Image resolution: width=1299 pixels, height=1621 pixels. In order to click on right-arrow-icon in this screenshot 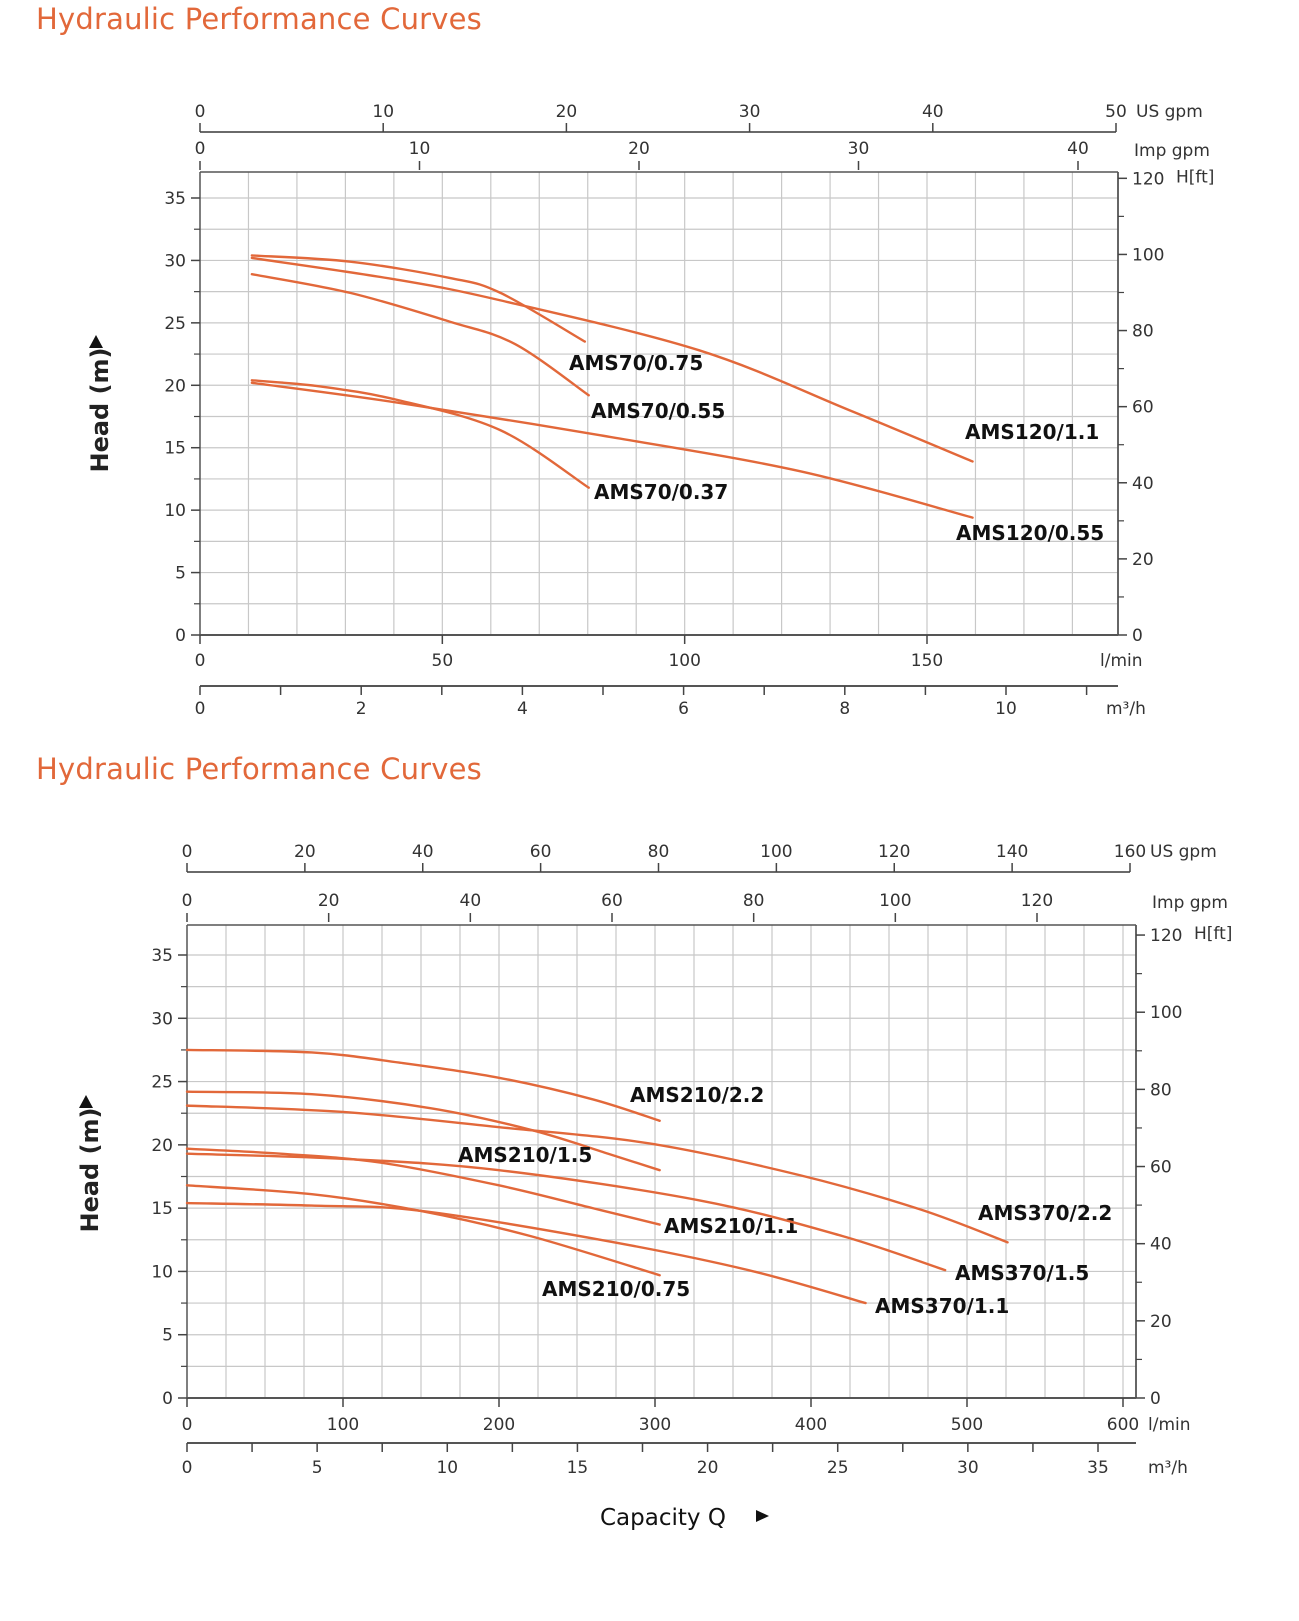, I will do `click(762, 1516)`.